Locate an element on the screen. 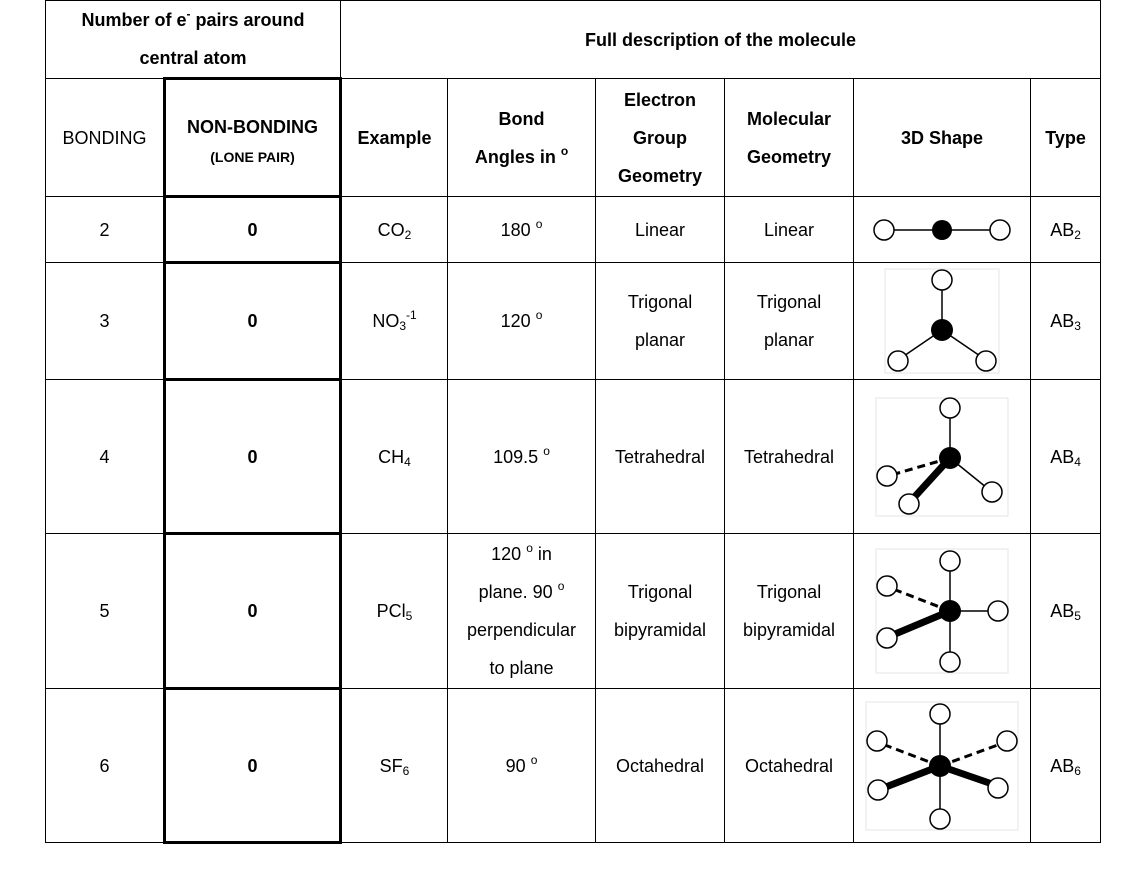  linear-molecule-diagram is located at coordinates (942, 229).